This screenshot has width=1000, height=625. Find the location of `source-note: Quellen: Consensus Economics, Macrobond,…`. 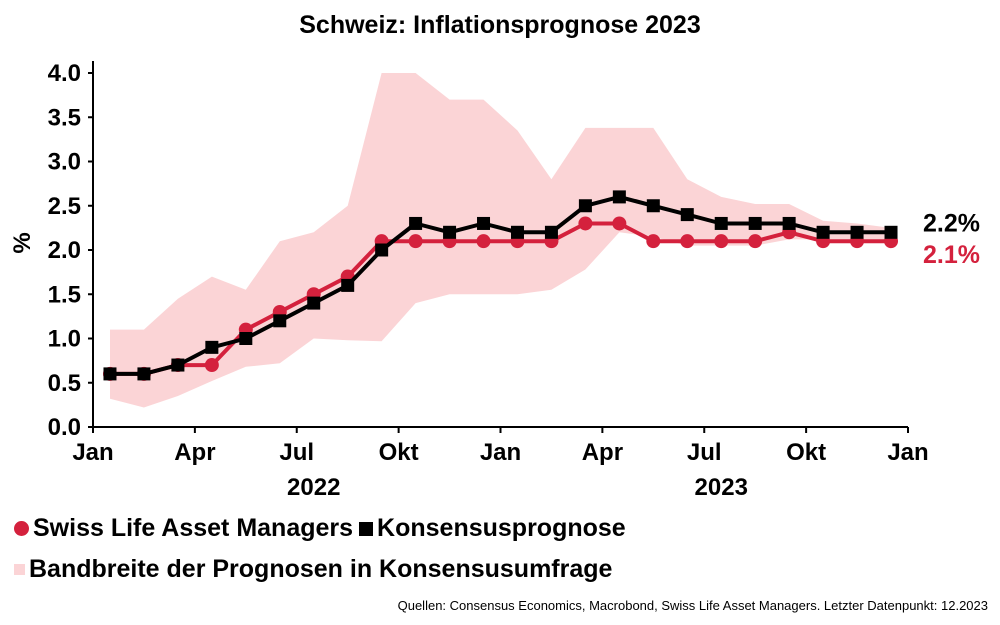

source-note: Quellen: Consensus Economics, Macrobond,… is located at coordinates (692, 605).